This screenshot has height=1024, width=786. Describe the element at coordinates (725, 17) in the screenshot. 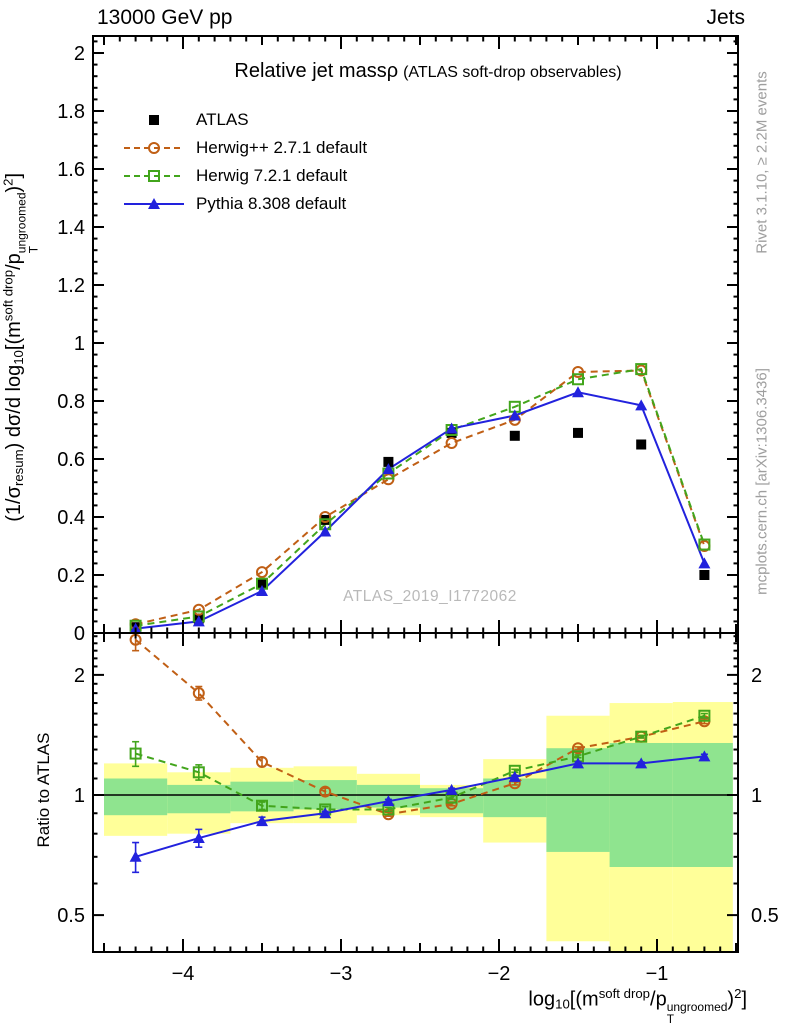

I see `header-process: Jets` at that location.